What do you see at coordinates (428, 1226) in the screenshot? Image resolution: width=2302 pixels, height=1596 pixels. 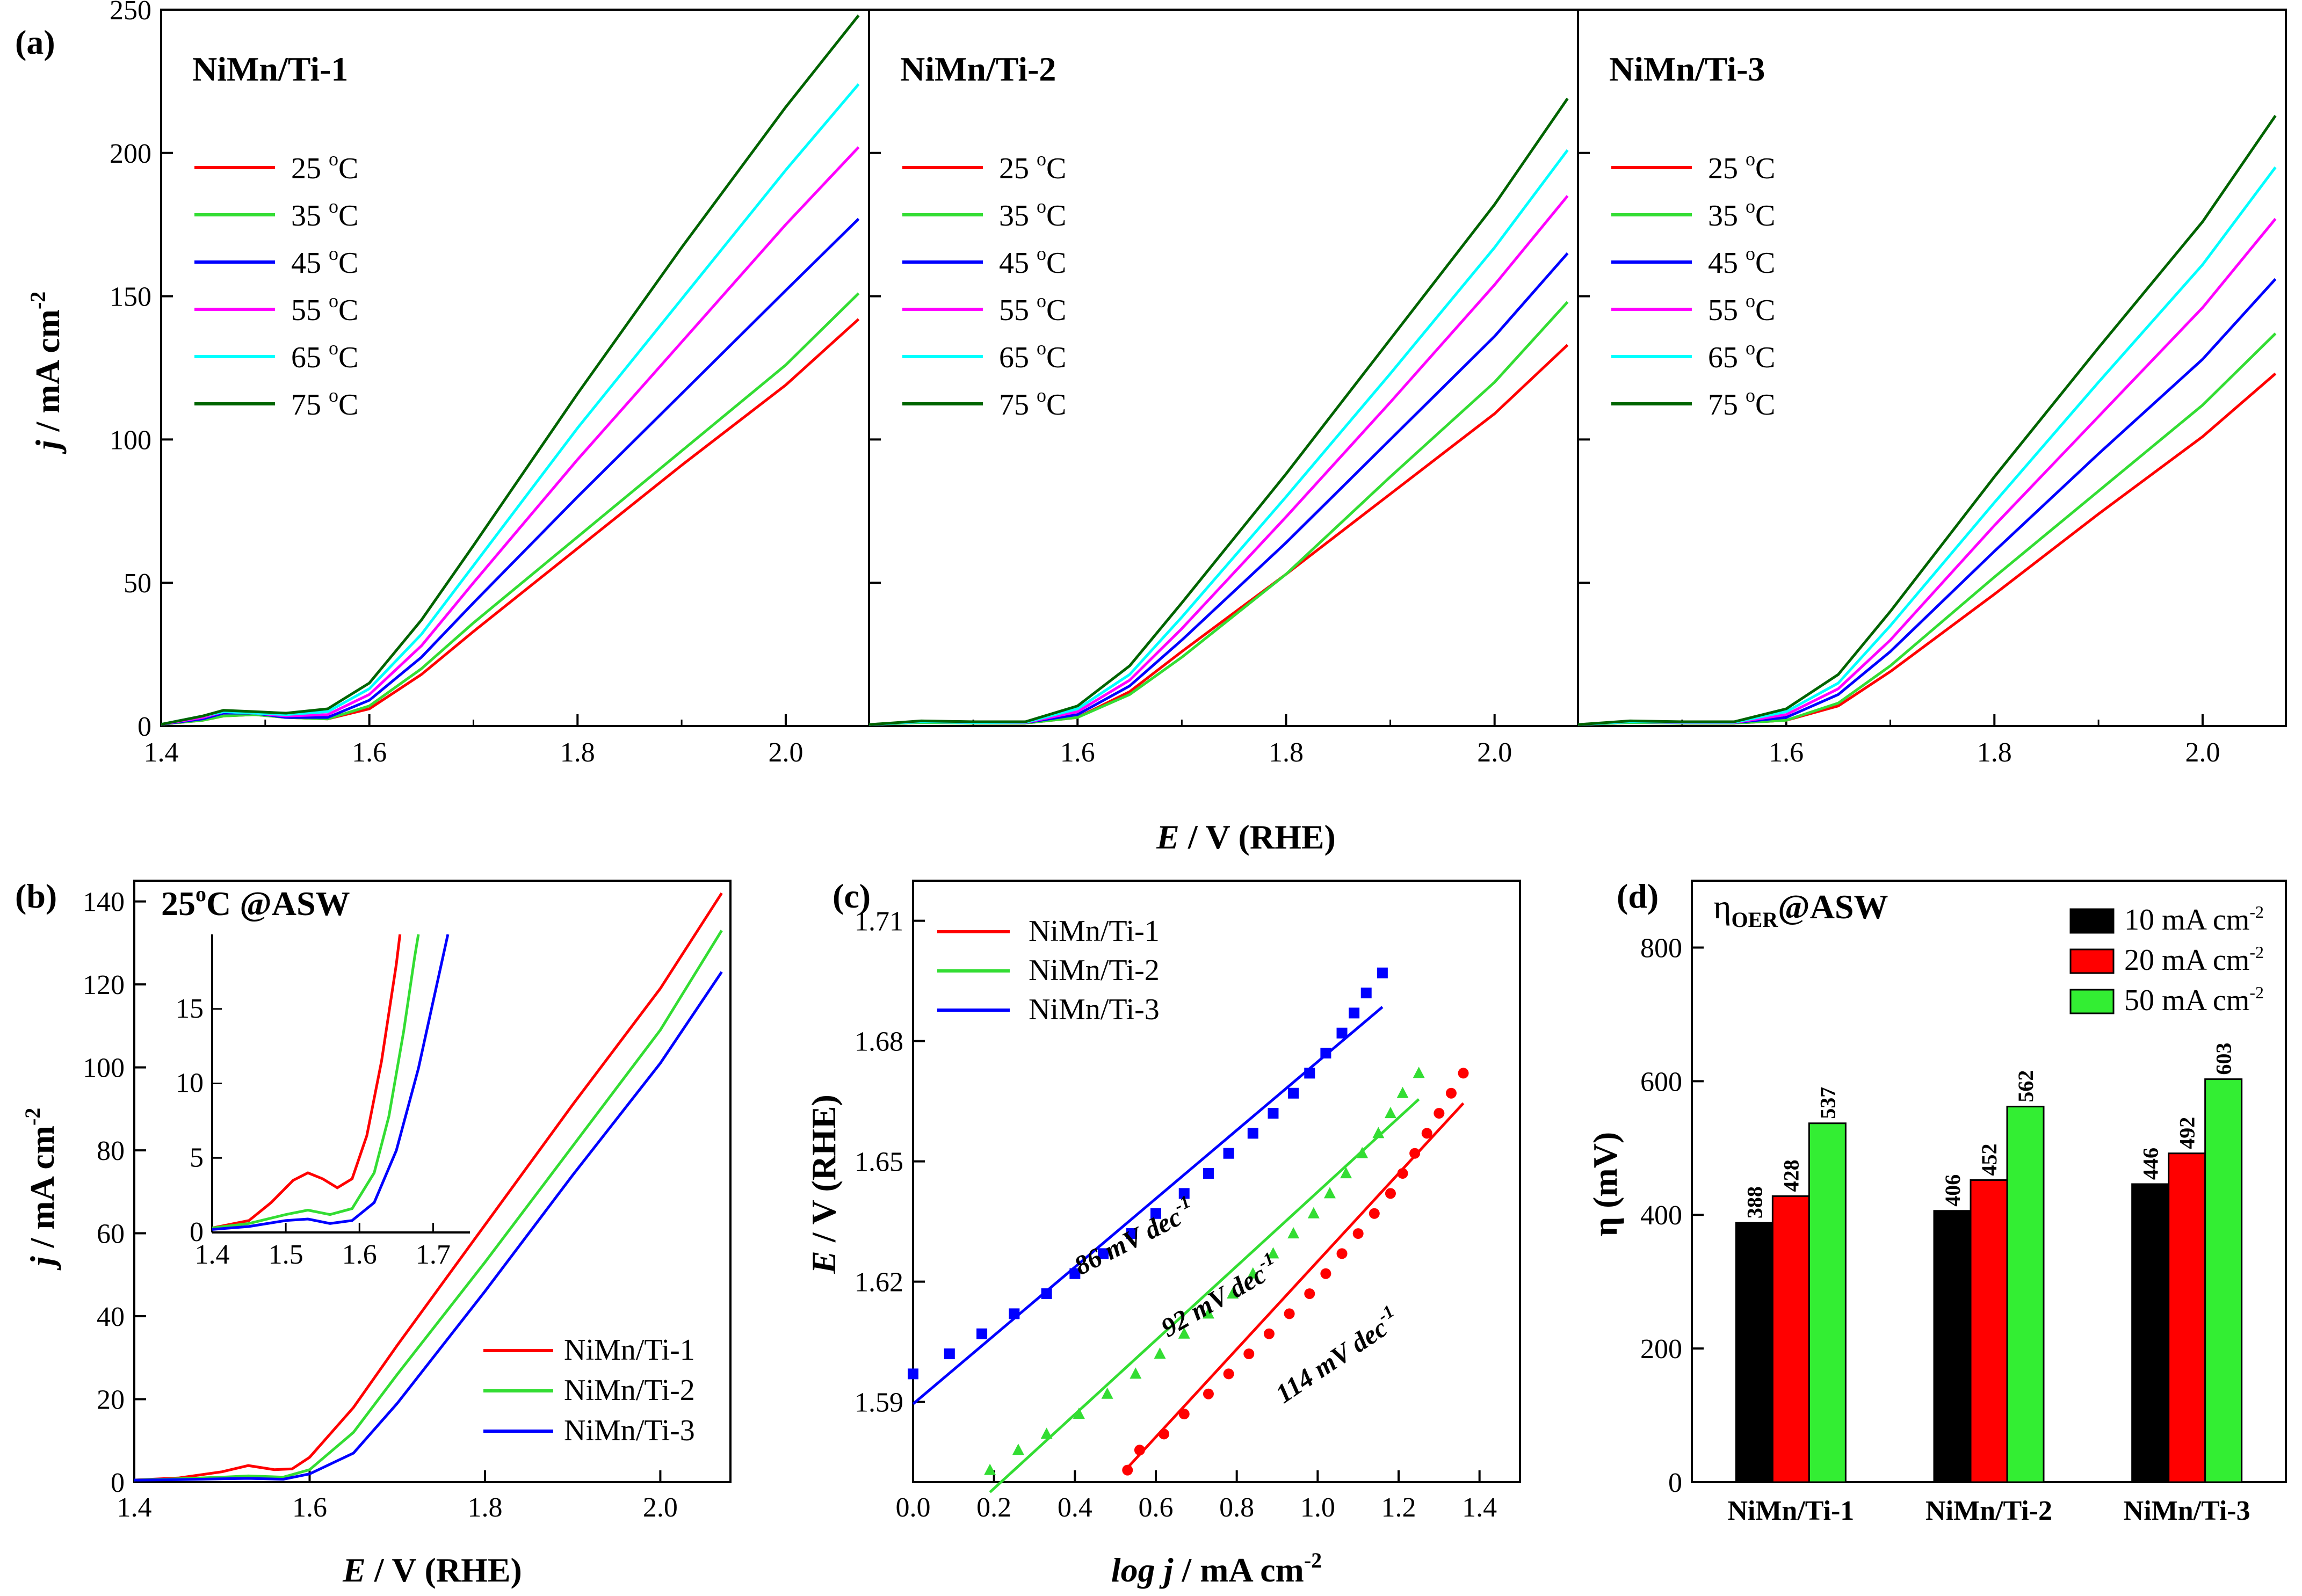 I see `curve-NiMn/Ti-3` at bounding box center [428, 1226].